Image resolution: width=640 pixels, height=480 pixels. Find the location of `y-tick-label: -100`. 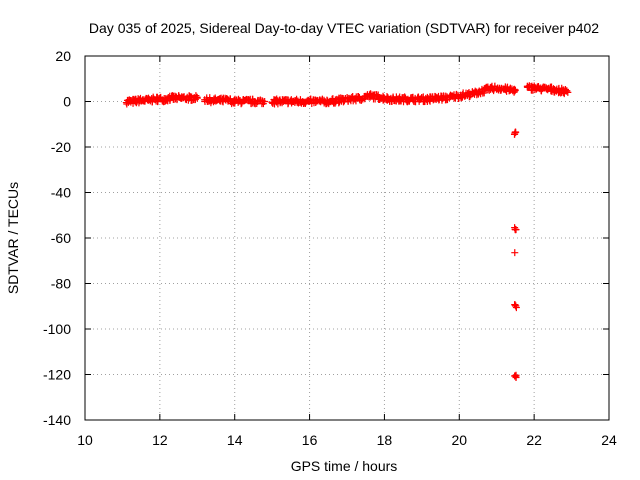

y-tick-label: -100 is located at coordinates (57, 329).